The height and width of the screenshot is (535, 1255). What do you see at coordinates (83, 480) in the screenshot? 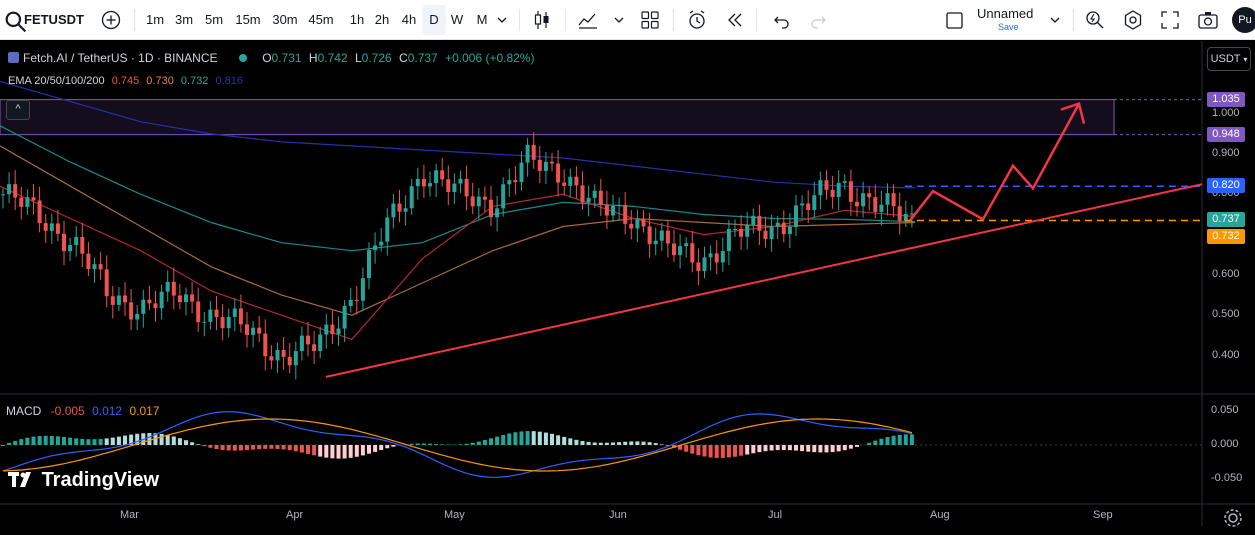
I see `tradingview-logo: TradingView` at bounding box center [83, 480].